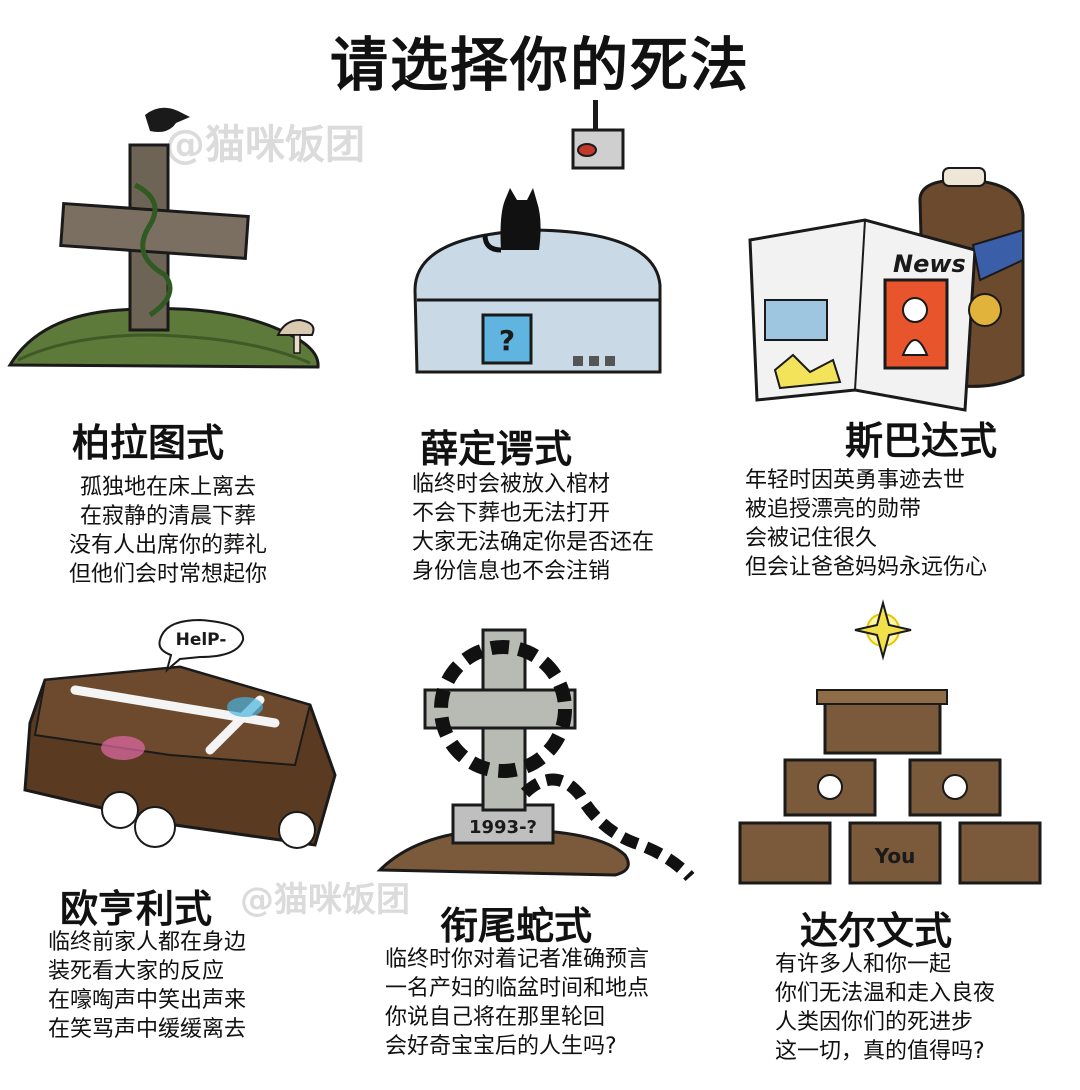  What do you see at coordinates (533, 528) in the screenshot?
I see `option-description-schrodinger: 临终时会被放入棺材 不会下葬也无法打开 大家无法确定你是否还在 身份信息也不会注销` at bounding box center [533, 528].